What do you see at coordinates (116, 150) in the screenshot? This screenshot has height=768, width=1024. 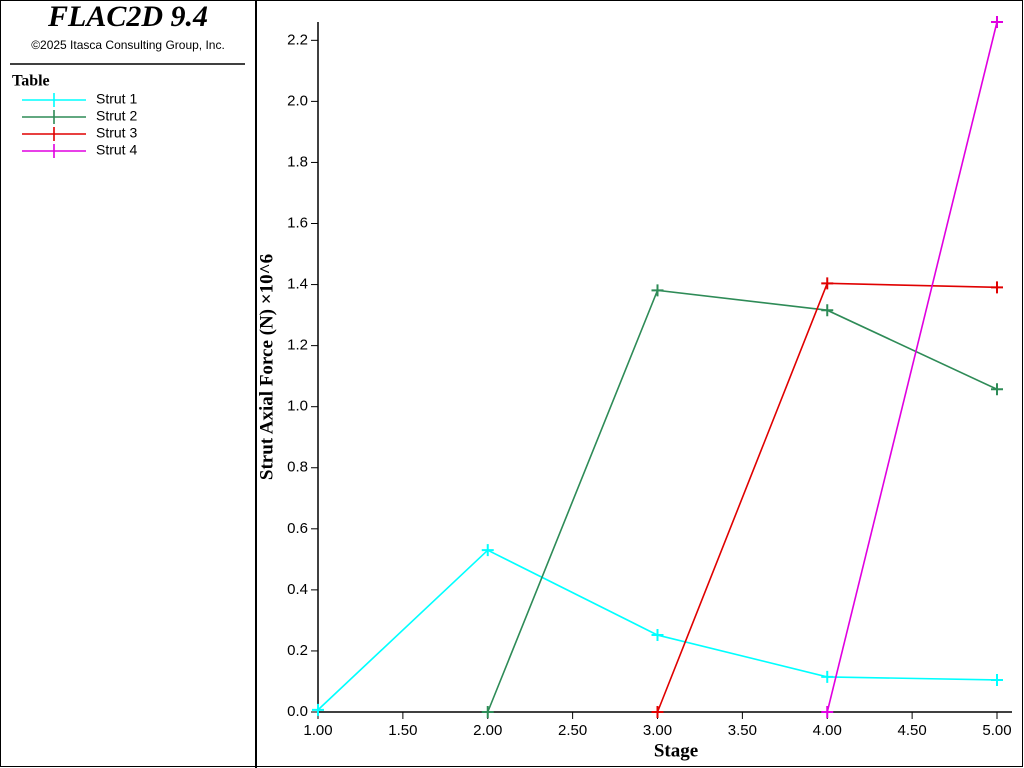 I see `legend-label: Strut 4` at bounding box center [116, 150].